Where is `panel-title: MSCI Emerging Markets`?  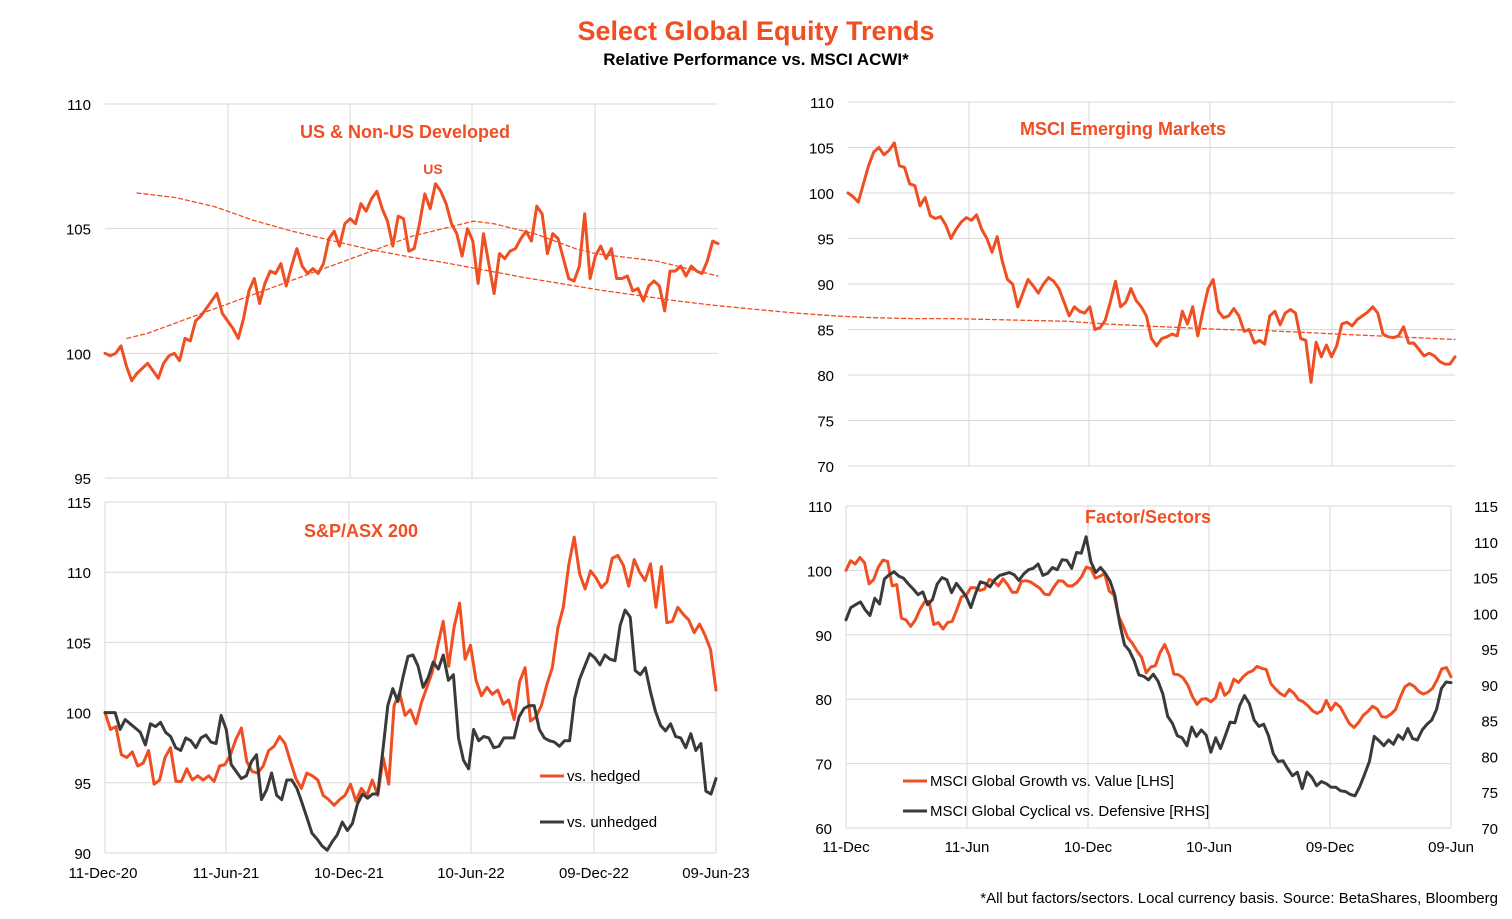 panel-title: MSCI Emerging Markets is located at coordinates (1123, 129).